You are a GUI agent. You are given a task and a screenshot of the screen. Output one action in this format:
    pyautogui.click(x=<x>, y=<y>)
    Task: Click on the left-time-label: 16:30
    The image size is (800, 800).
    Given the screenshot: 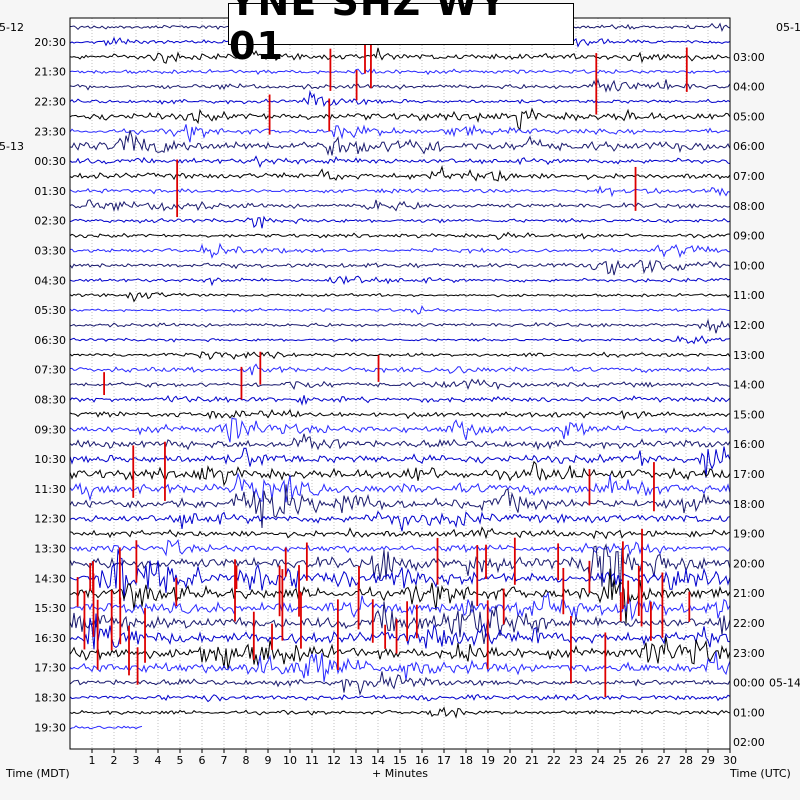 What is the action you would take?
    pyautogui.click(x=50, y=638)
    